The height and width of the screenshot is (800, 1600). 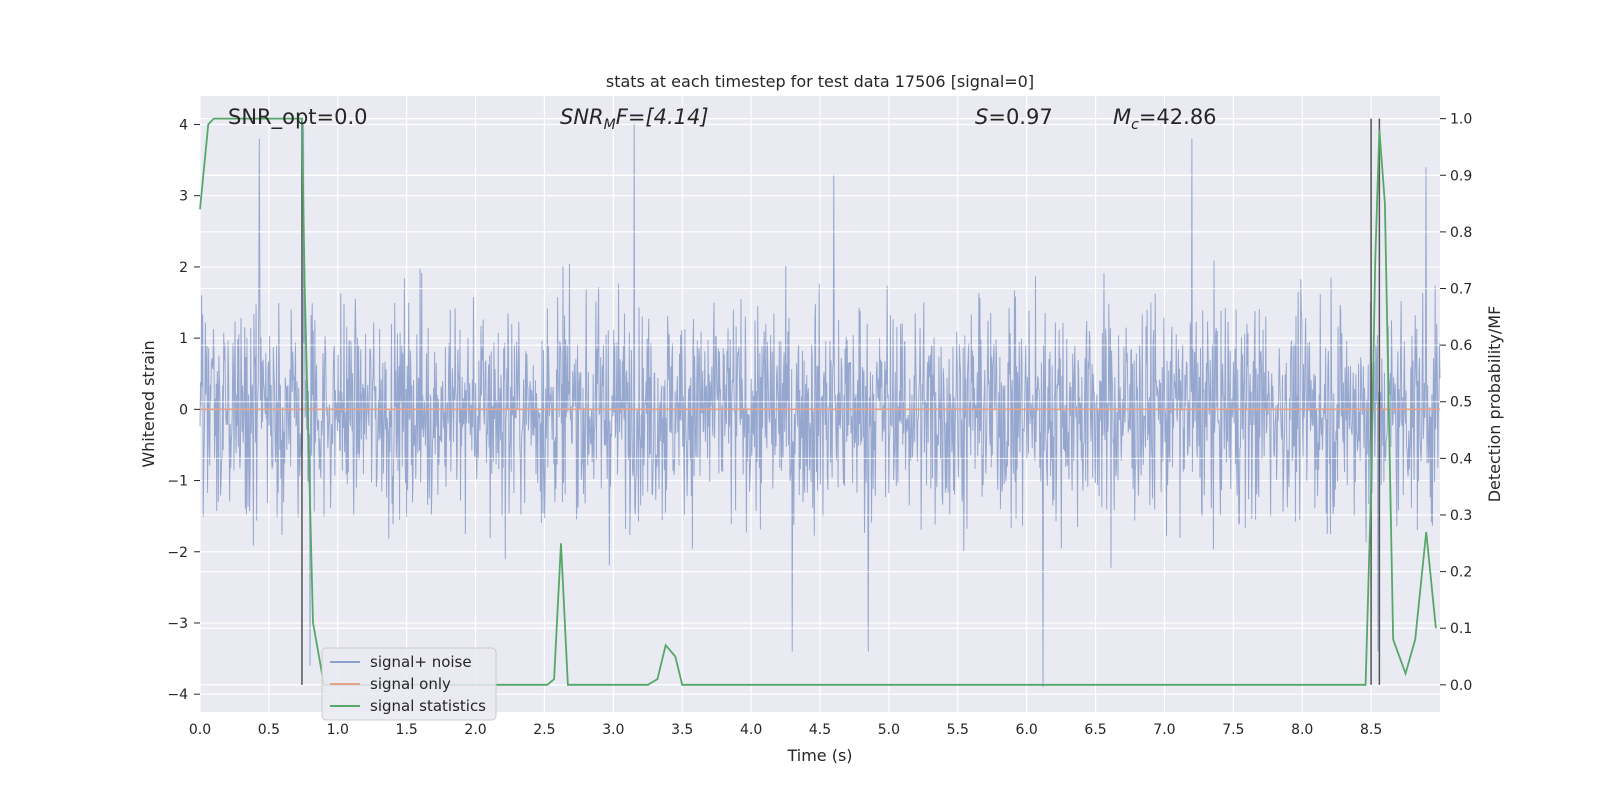 What do you see at coordinates (1095, 730) in the screenshot?
I see `x-tick-label: 6.5` at bounding box center [1095, 730].